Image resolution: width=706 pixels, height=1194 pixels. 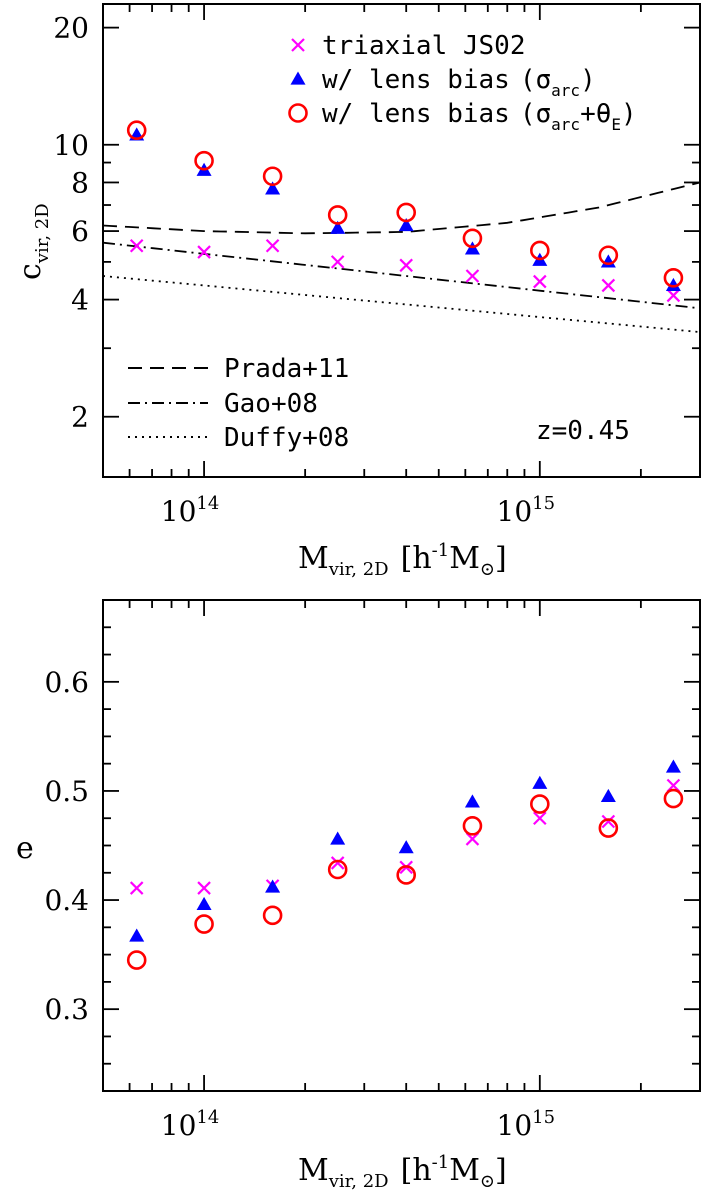 I want to click on legend-item-lens-bias: w/ lens bias (σarc), so click(x=443, y=82).